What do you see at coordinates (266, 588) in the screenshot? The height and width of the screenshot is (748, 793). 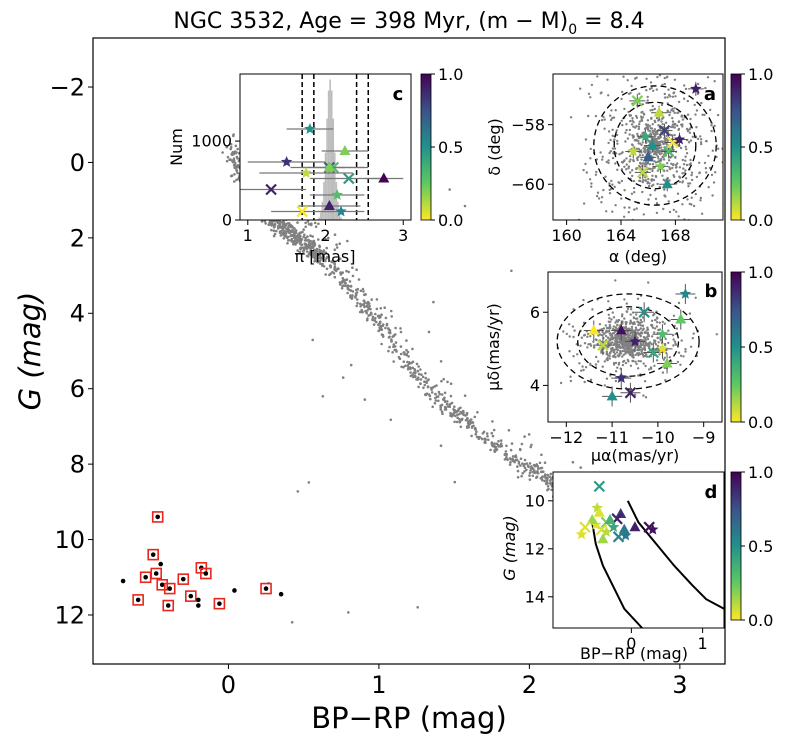 I see `white-dwarf-candidate-point` at bounding box center [266, 588].